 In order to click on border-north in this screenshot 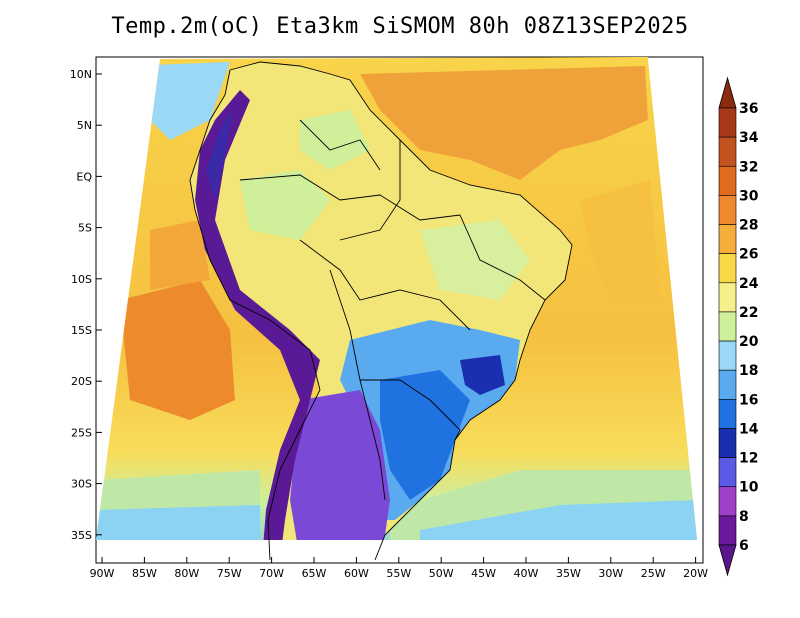, I will do `click(370, 190)`.